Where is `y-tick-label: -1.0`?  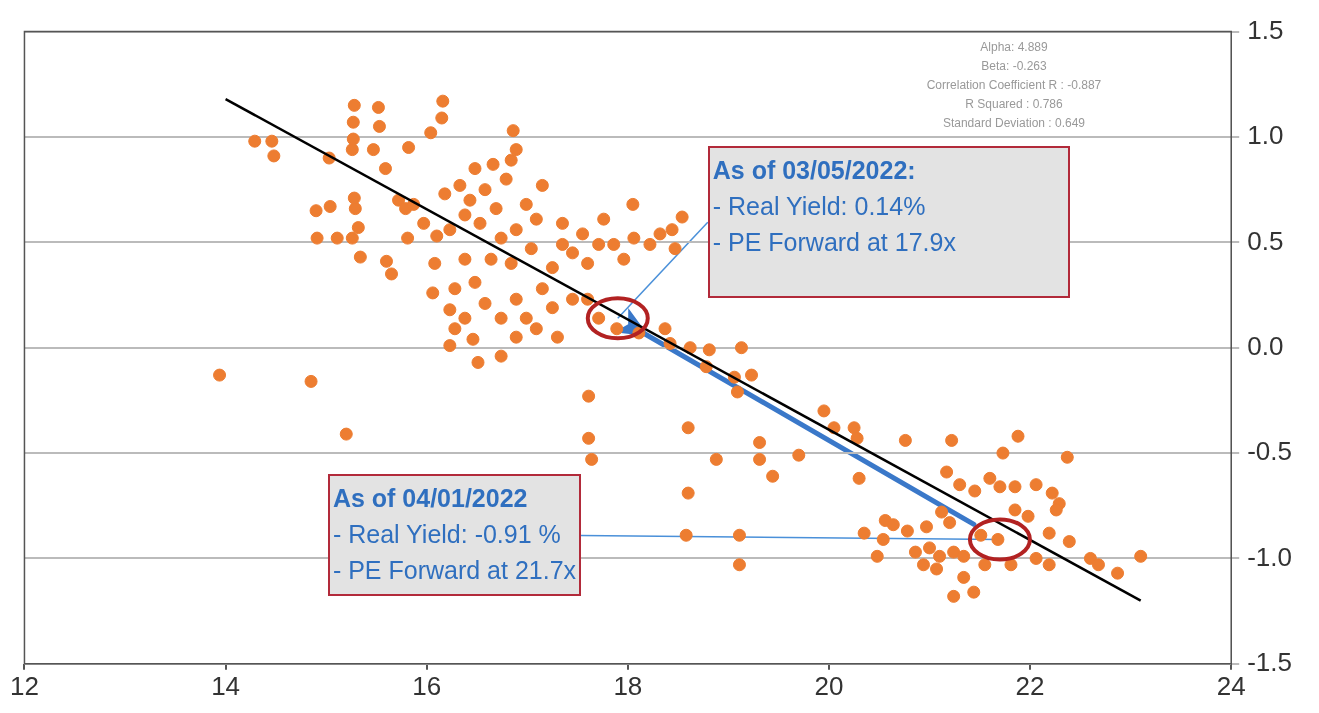 y-tick-label: -1.0 is located at coordinates (1270, 556).